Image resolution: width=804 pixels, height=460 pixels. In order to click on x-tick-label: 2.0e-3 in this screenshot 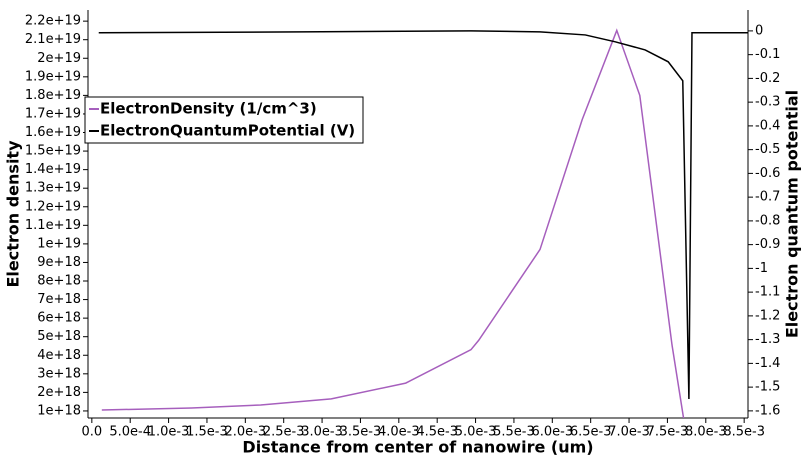, I will do `click(246, 432)`.